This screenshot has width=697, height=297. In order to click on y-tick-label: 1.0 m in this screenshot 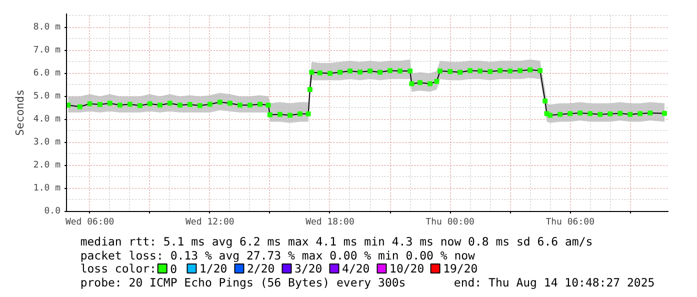, I will do `click(46, 188)`.